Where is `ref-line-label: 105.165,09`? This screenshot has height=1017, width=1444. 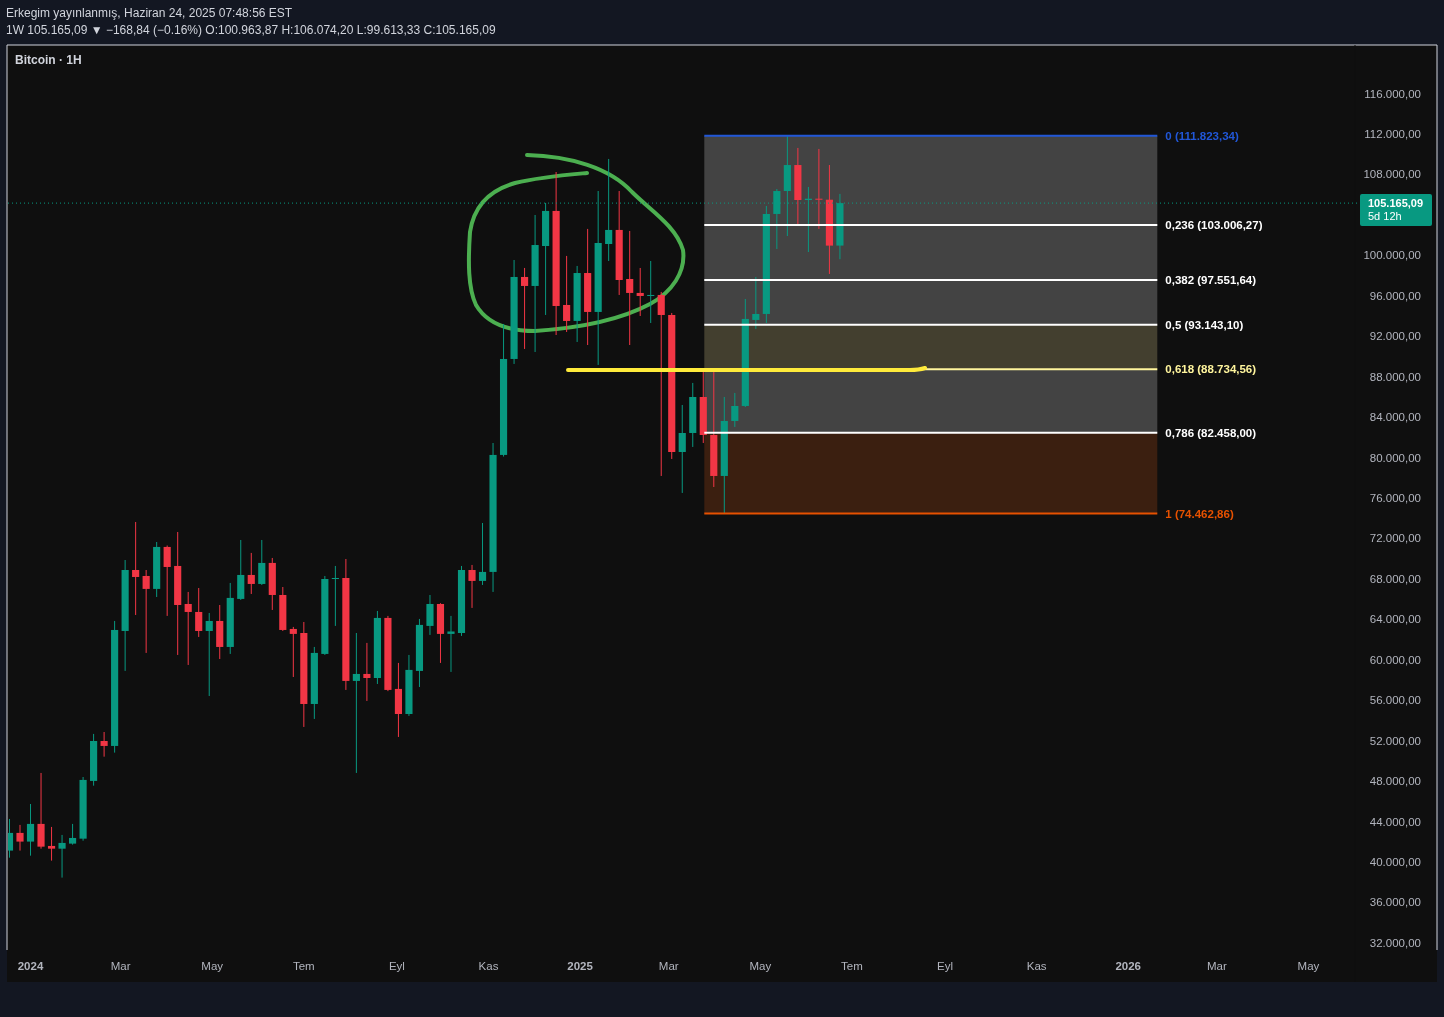 ref-line-label: 105.165,09 is located at coordinates (1396, 203).